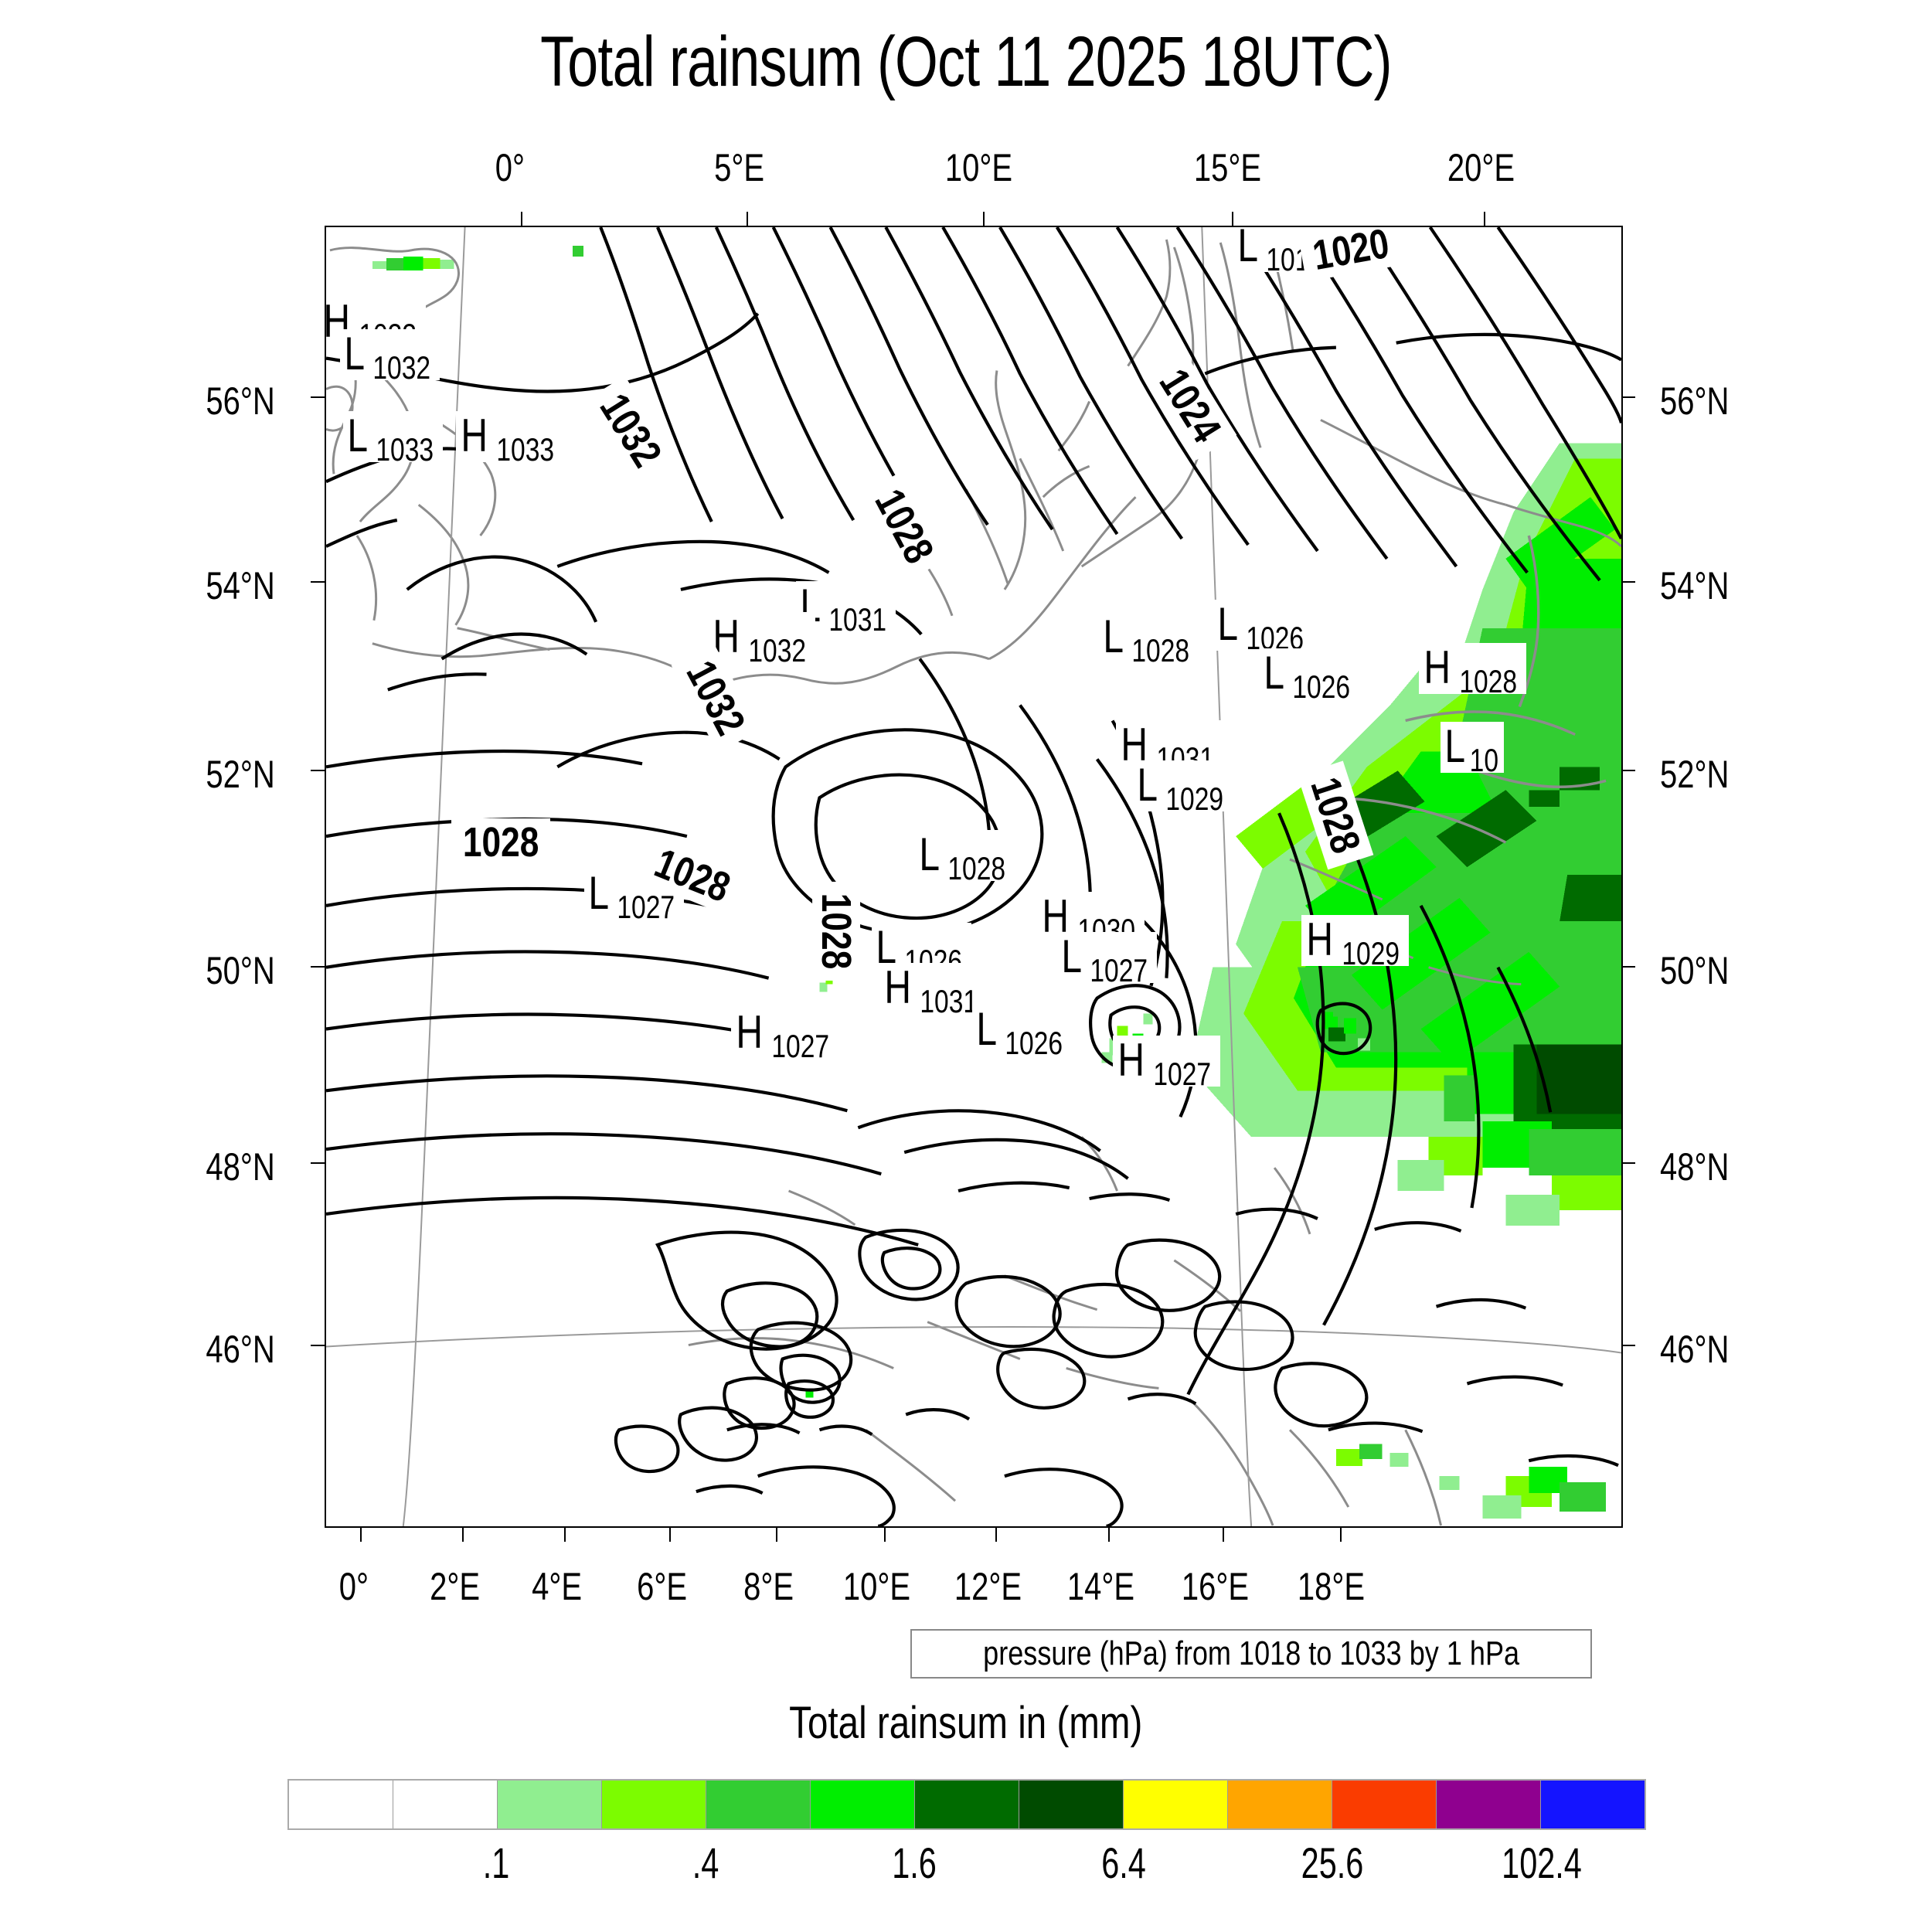  I want to click on axis-label-right-3: 50°N, so click(1695, 971).